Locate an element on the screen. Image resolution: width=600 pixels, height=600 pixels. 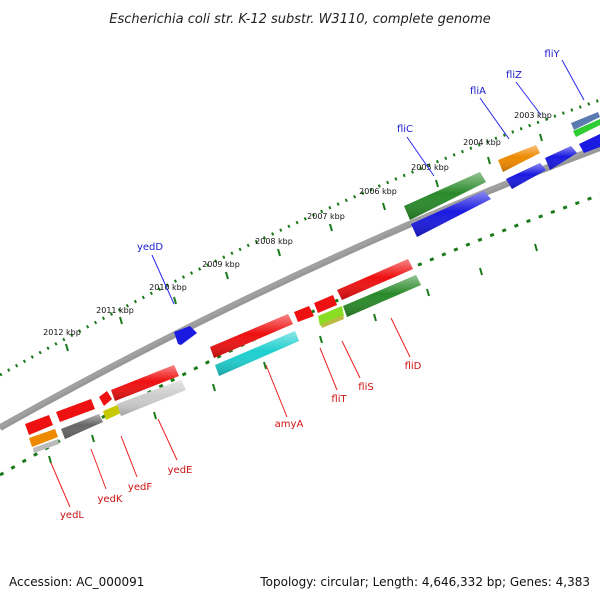
ruler-label: 2006 kbp is located at coordinates (378, 191).